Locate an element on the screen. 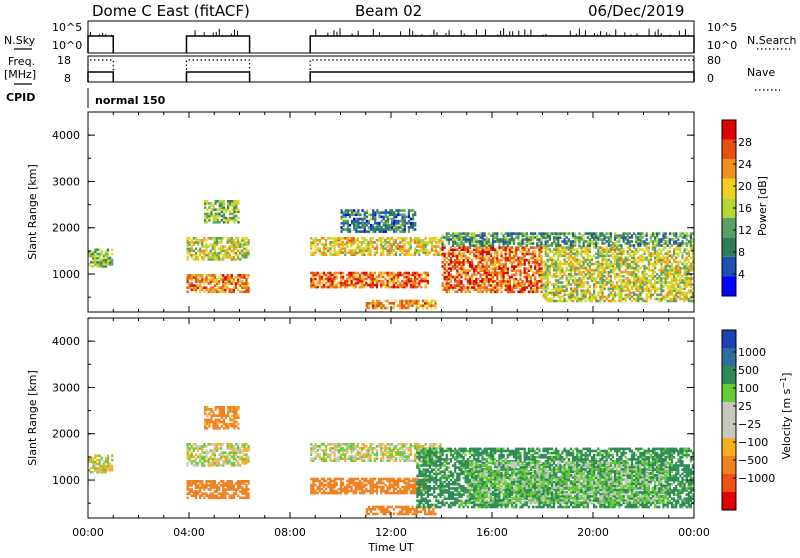  freq-trace-segment is located at coordinates (217, 77).